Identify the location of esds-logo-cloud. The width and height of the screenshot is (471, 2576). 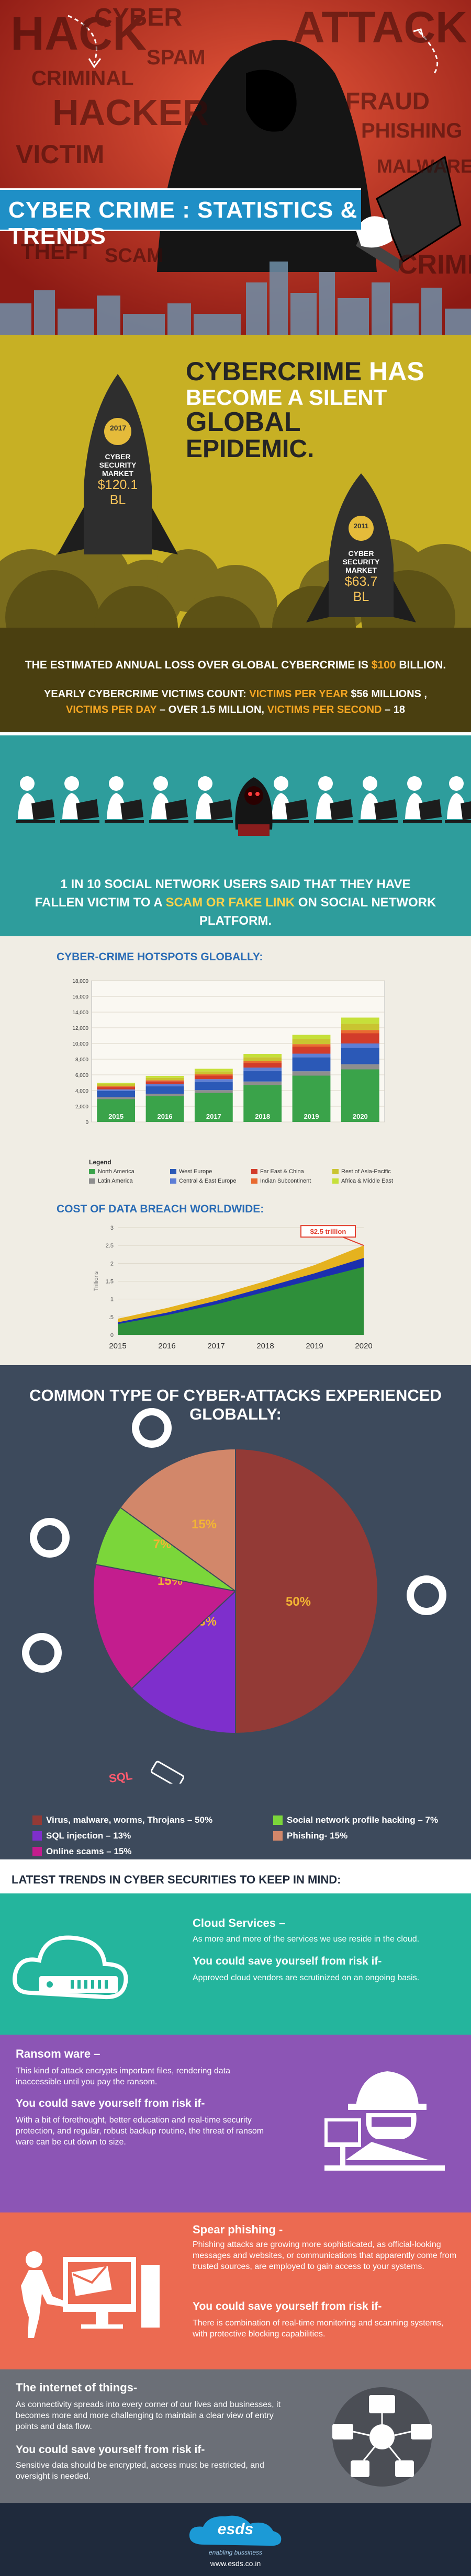
(235, 2530).